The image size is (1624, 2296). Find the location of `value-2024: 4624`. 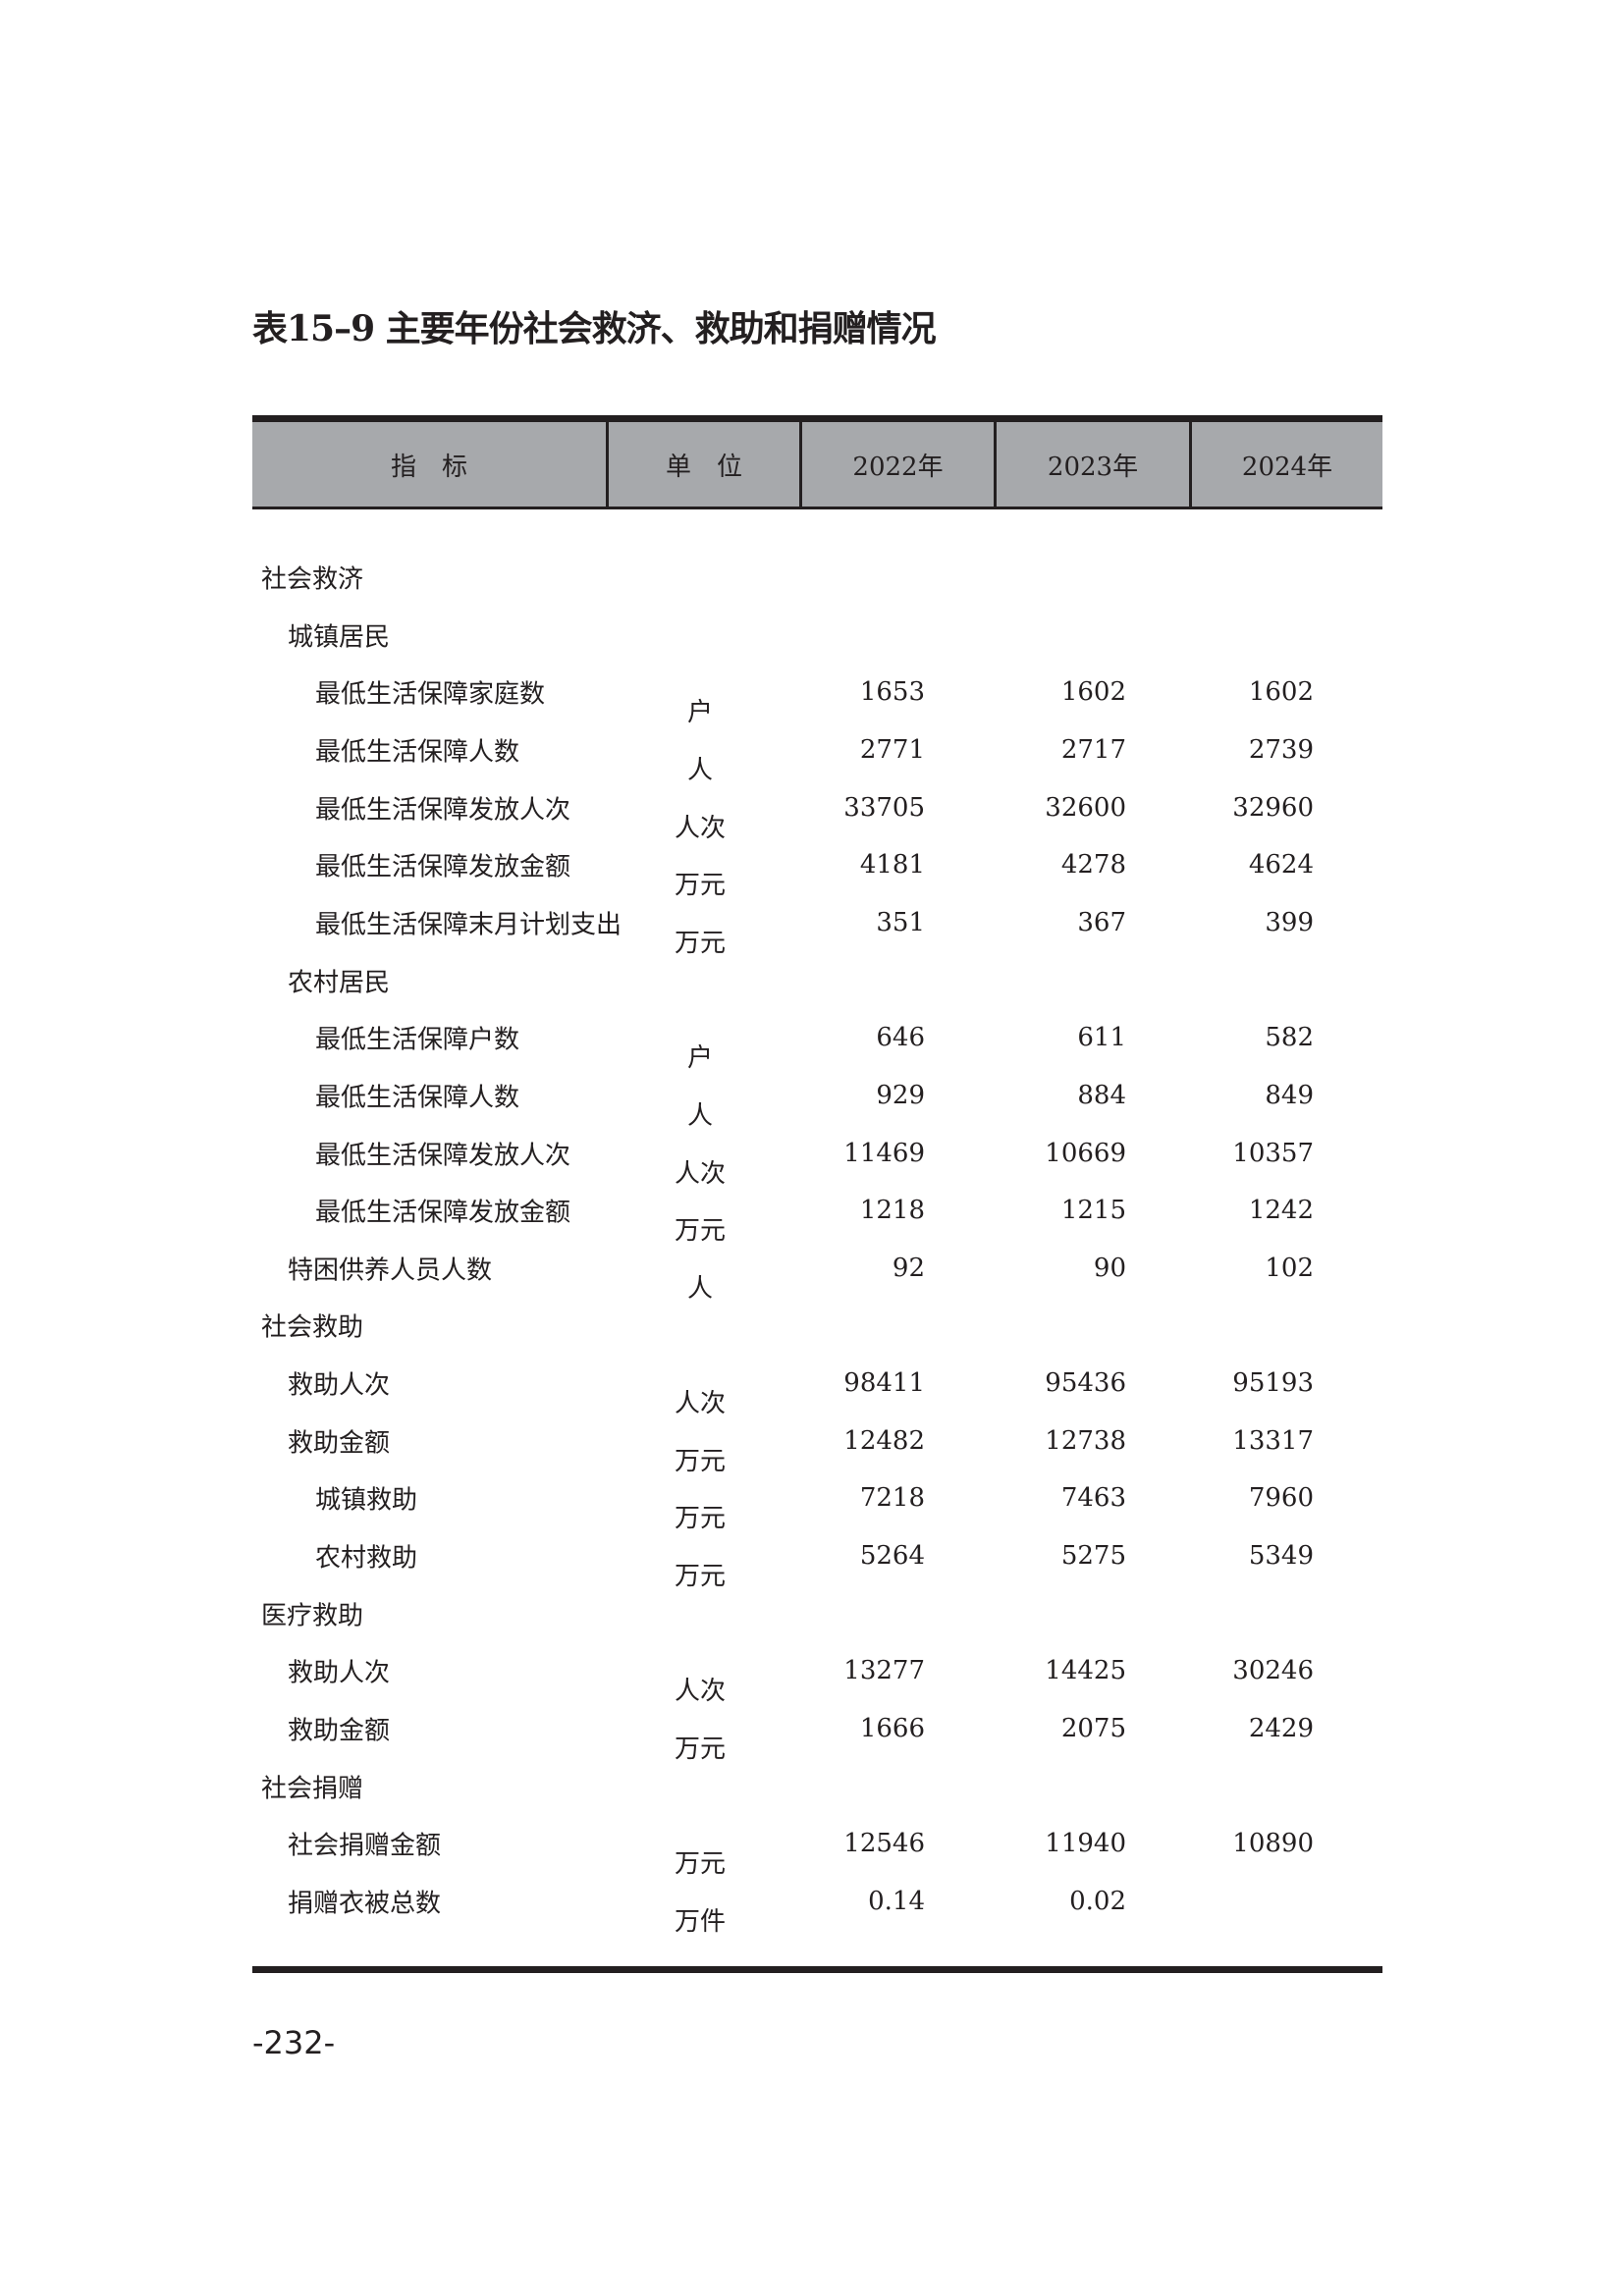

value-2024: 4624 is located at coordinates (1281, 866).